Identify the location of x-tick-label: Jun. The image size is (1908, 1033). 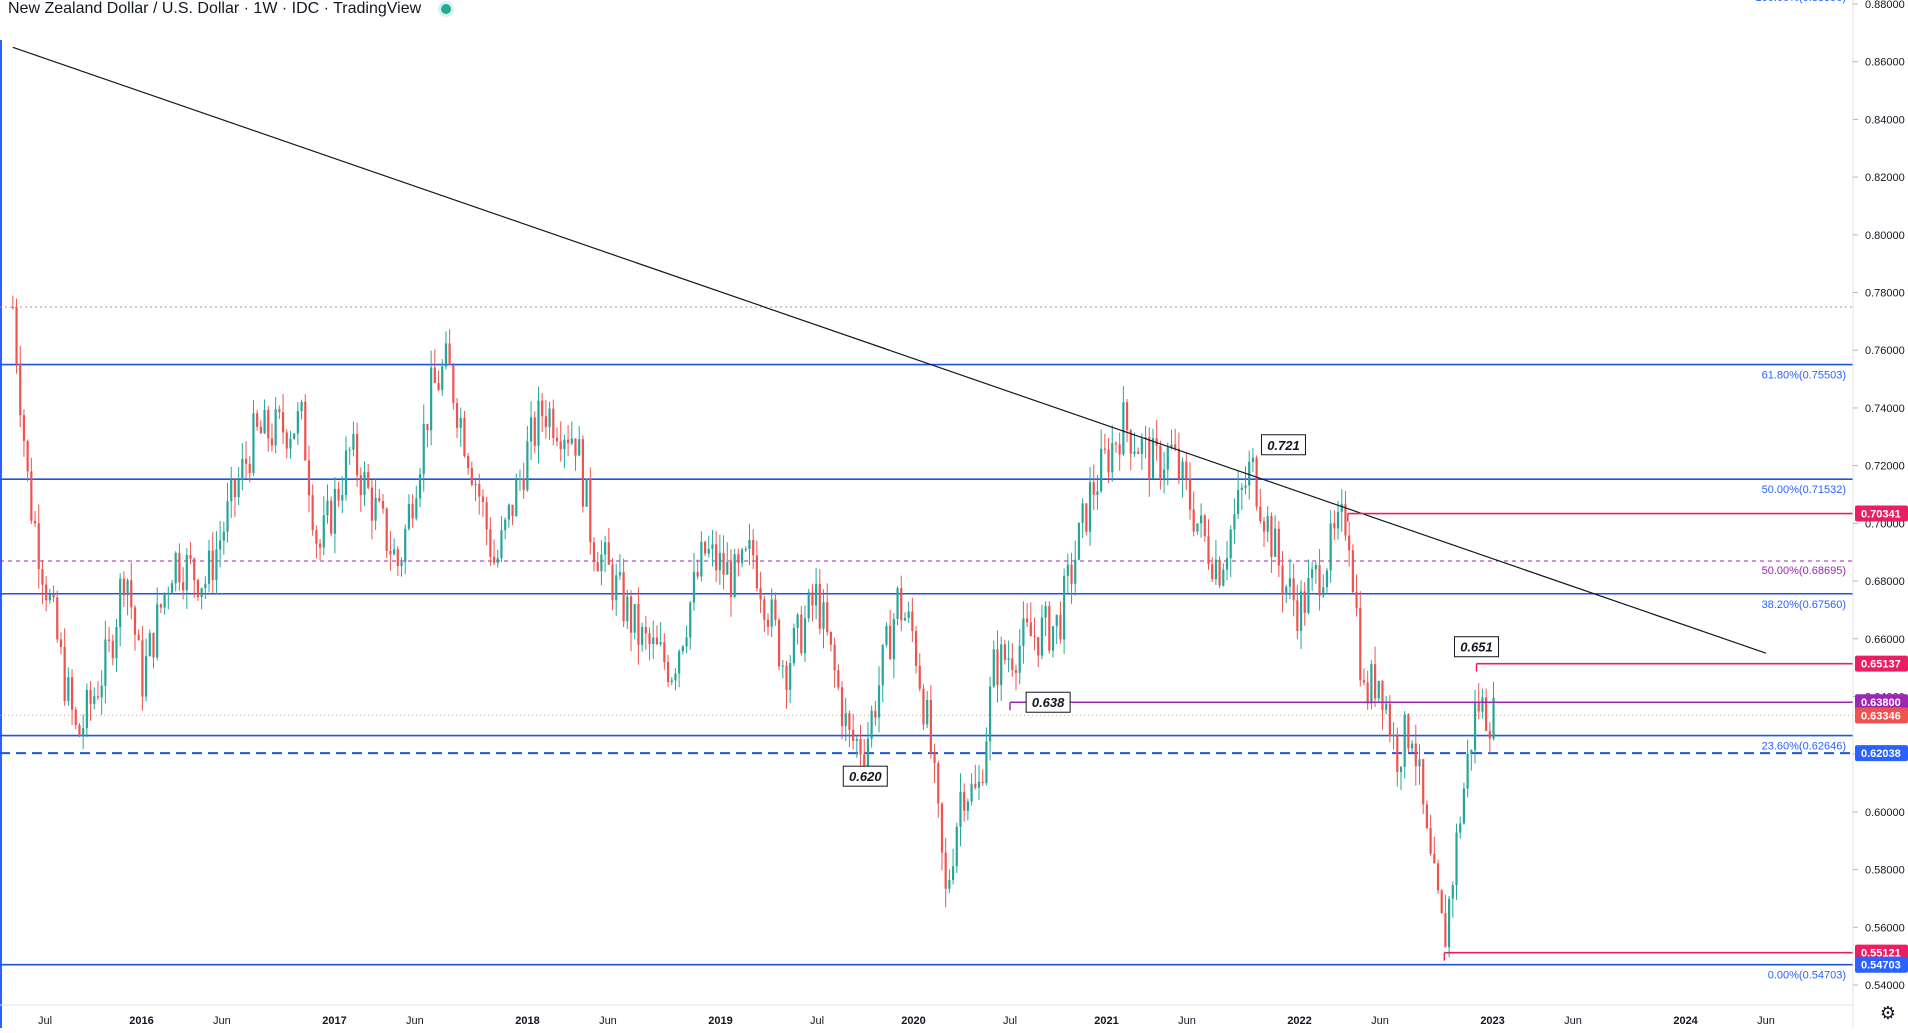
(1573, 1021).